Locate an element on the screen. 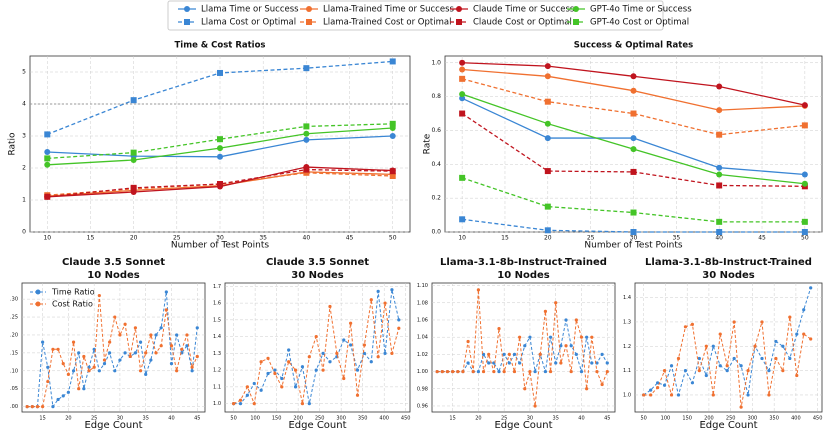  y-tick-label: 0.8 is located at coordinates (436, 96).